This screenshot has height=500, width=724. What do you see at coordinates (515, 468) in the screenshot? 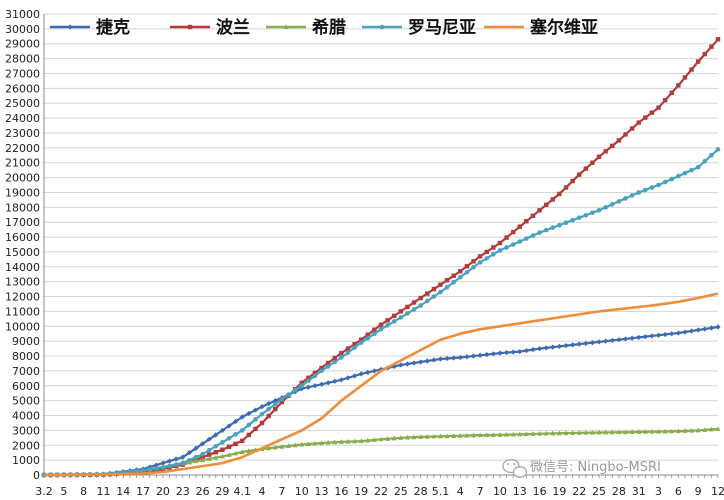
I see `wechat-icon` at bounding box center [515, 468].